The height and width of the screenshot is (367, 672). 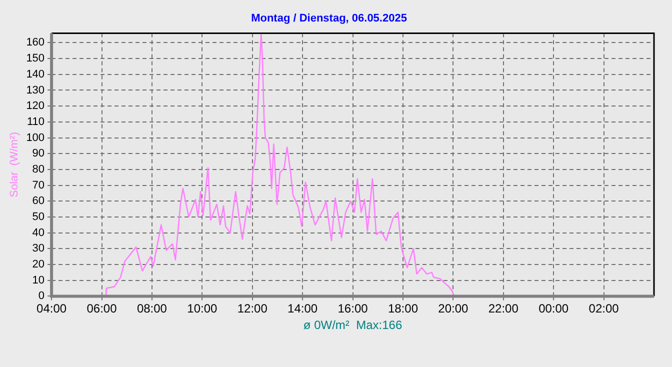 I want to click on x-tick-label: 06:00, so click(x=102, y=309).